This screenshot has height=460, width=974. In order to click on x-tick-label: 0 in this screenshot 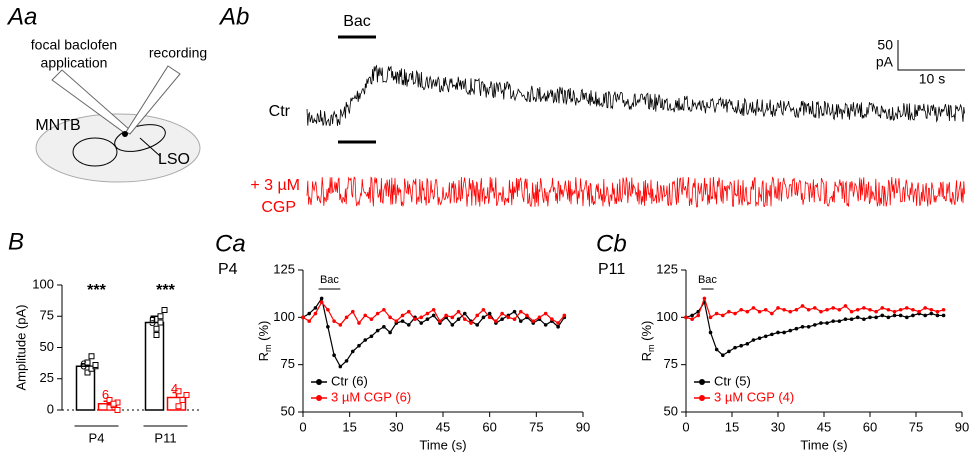, I will do `click(302, 426)`.